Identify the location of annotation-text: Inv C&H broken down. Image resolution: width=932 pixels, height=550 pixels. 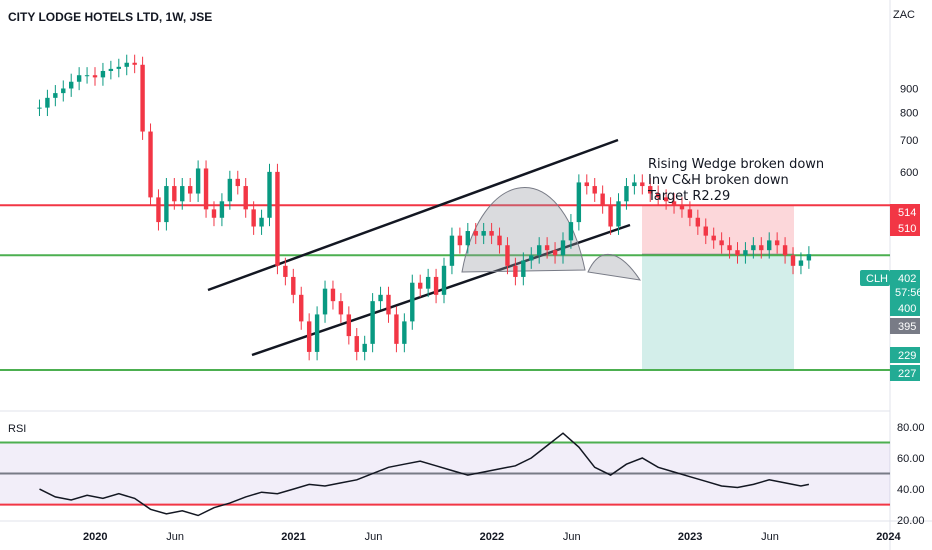
(718, 180).